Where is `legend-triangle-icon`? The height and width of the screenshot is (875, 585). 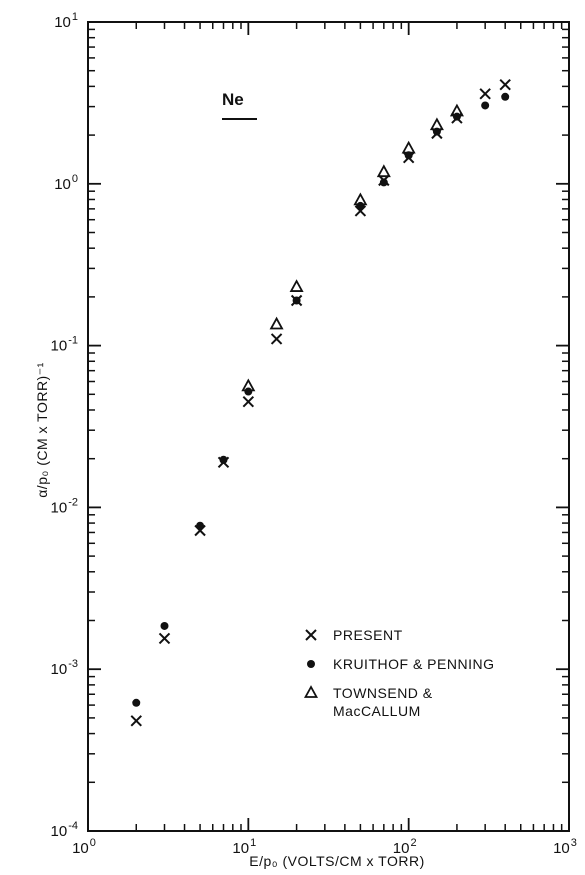
legend-triangle-icon is located at coordinates (311, 691).